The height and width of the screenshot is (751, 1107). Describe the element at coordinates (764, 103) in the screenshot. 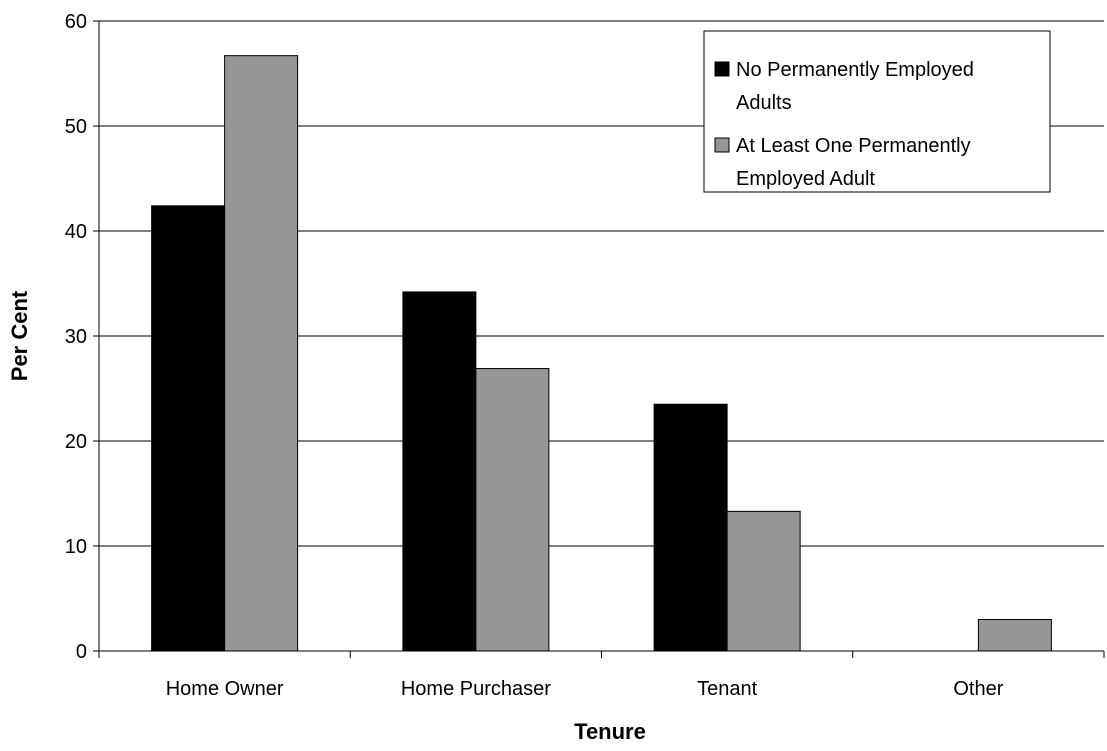

I see `legend-label: Adults` at that location.